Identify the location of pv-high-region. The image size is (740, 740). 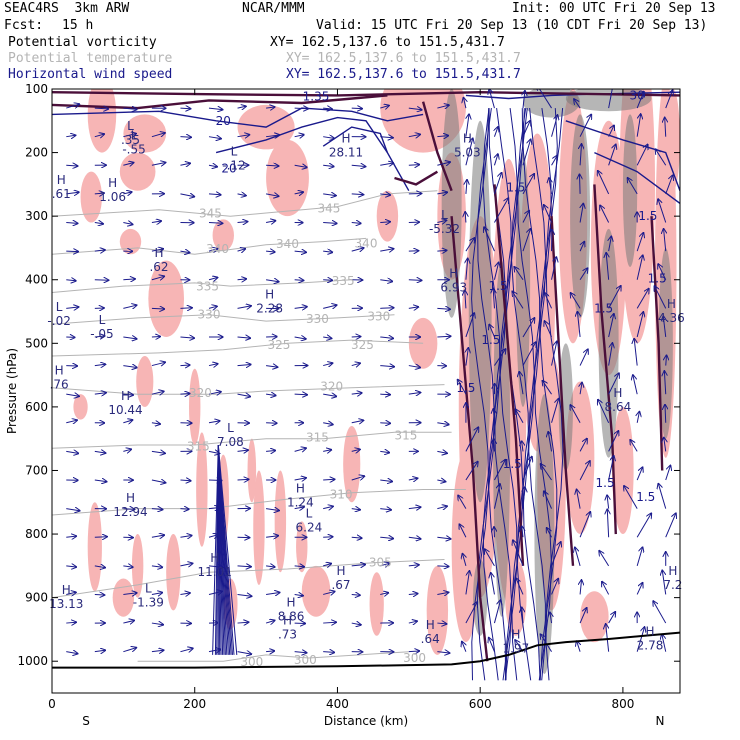
(665, 343).